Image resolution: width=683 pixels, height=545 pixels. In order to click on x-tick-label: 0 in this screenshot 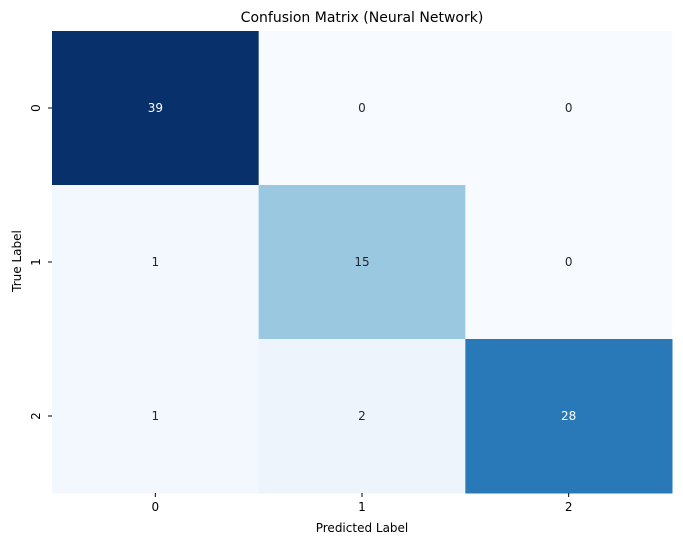, I will do `click(156, 507)`.